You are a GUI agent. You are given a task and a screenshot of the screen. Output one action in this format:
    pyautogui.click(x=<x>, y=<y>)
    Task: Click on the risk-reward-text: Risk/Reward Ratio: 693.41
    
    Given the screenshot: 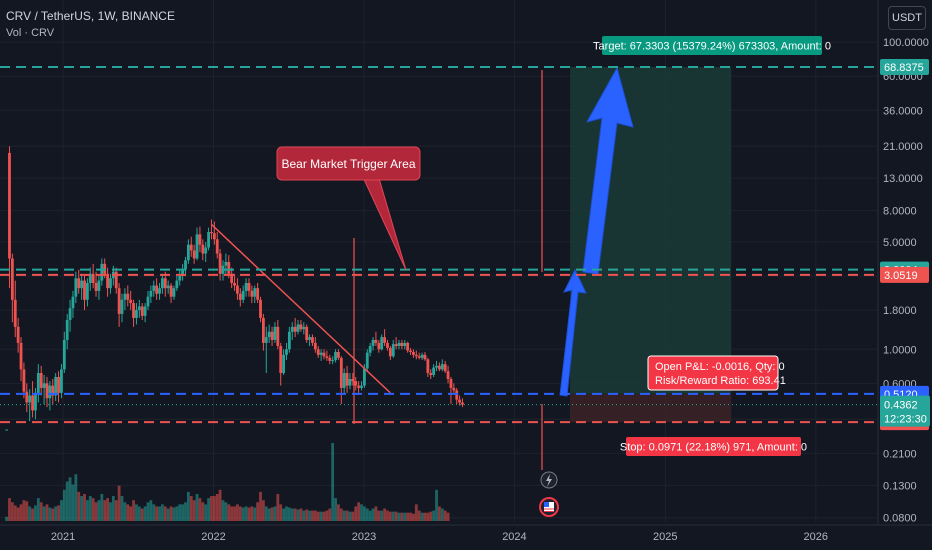 What is the action you would take?
    pyautogui.click(x=720, y=381)
    